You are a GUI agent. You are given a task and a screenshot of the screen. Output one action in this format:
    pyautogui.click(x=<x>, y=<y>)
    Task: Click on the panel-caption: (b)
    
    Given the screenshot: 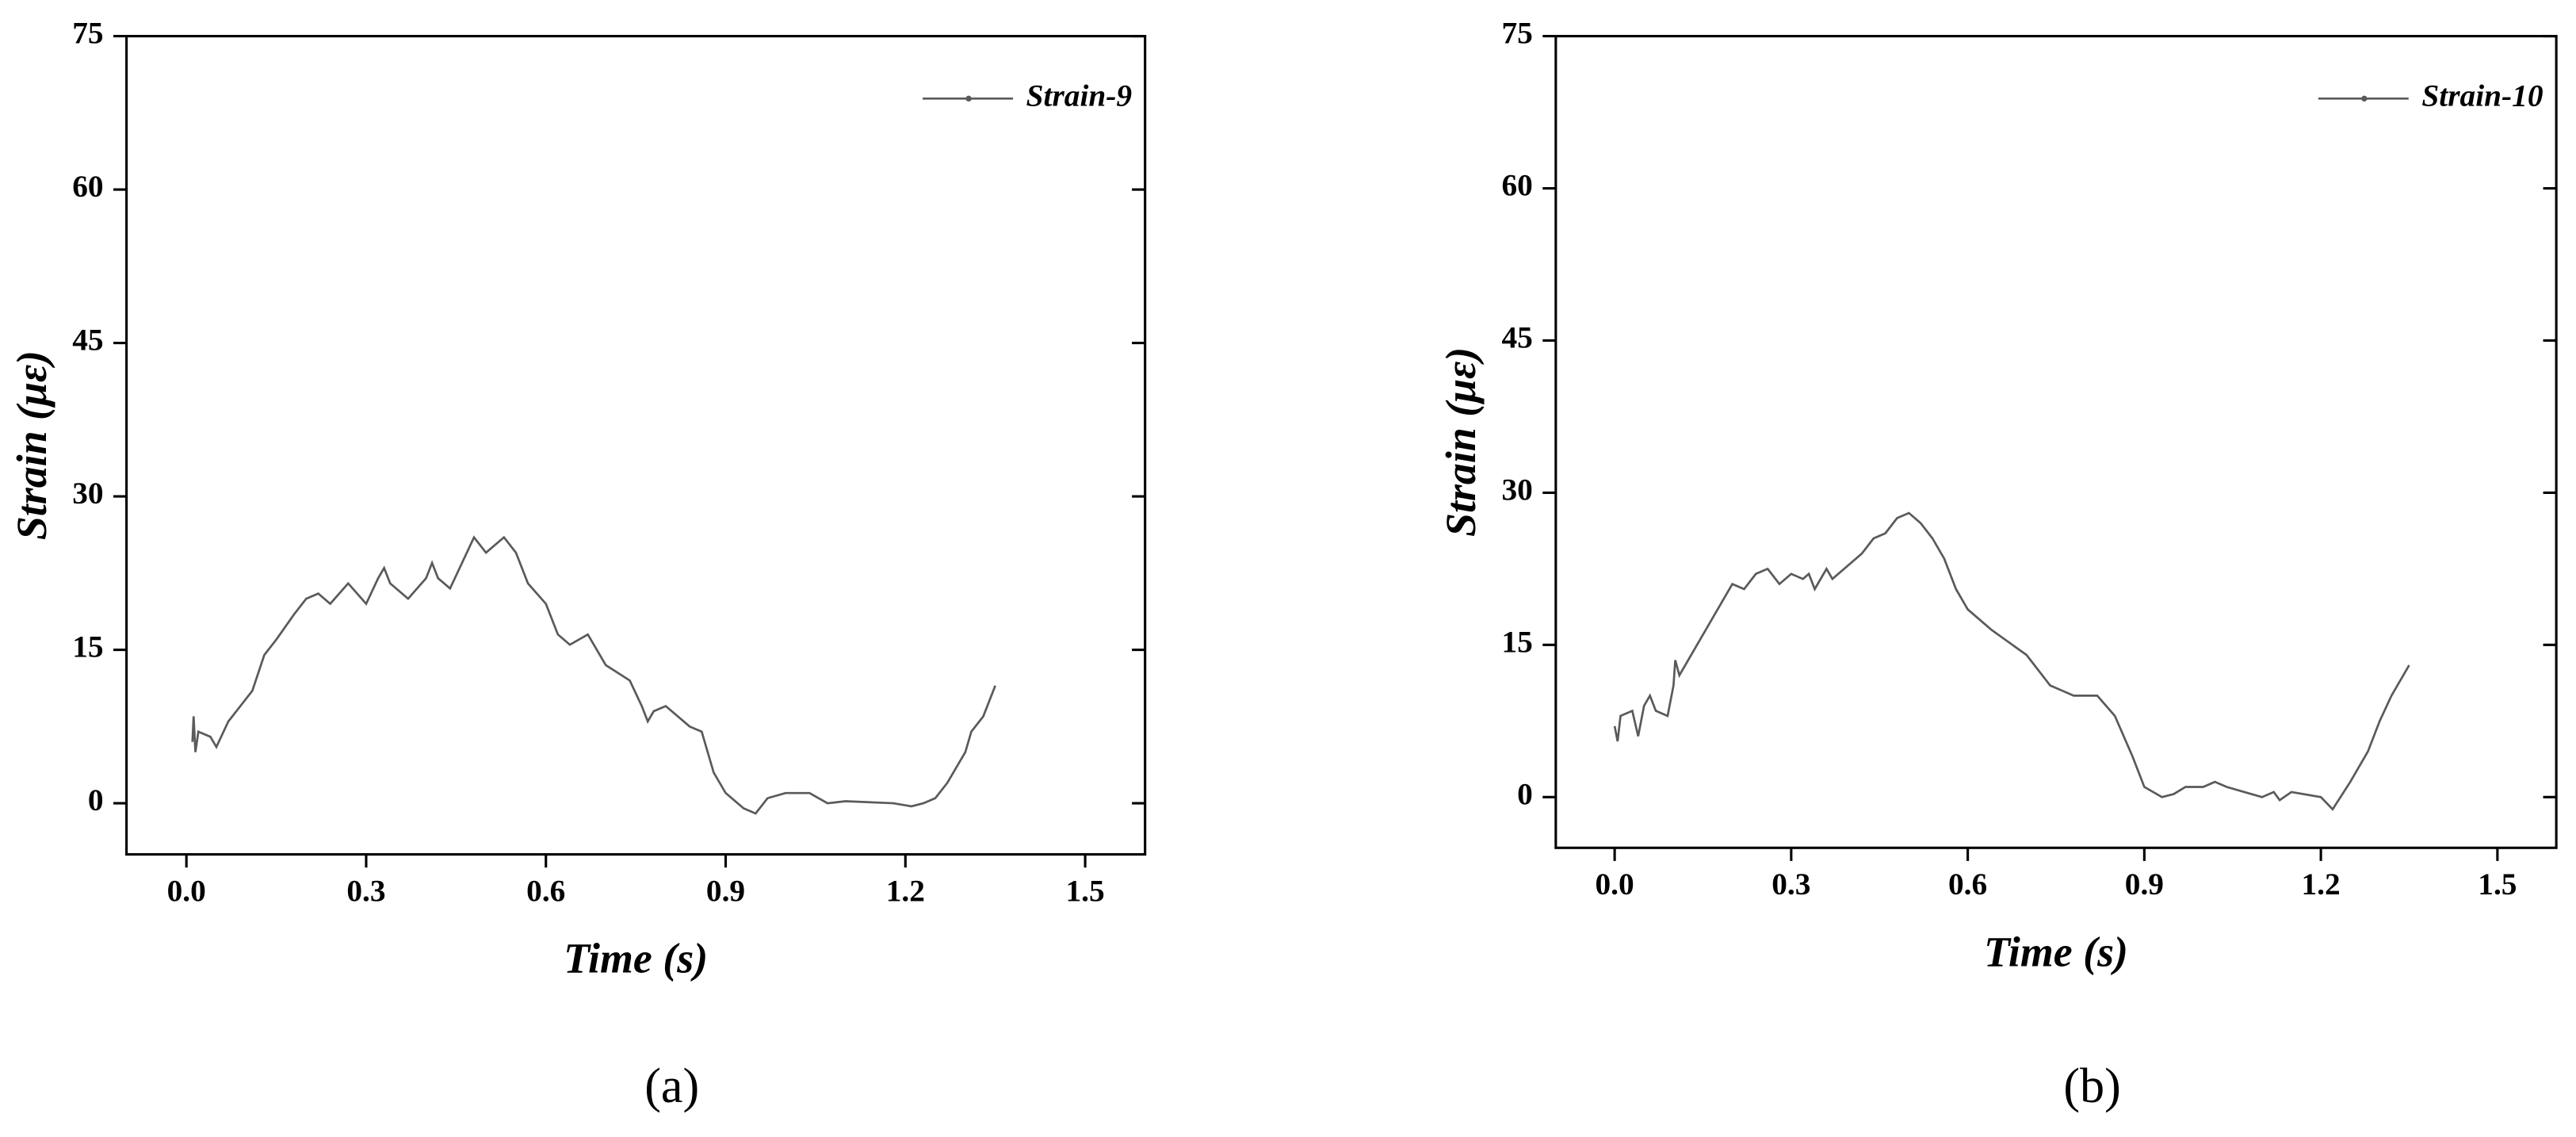 What is the action you would take?
    pyautogui.click(x=2091, y=1086)
    